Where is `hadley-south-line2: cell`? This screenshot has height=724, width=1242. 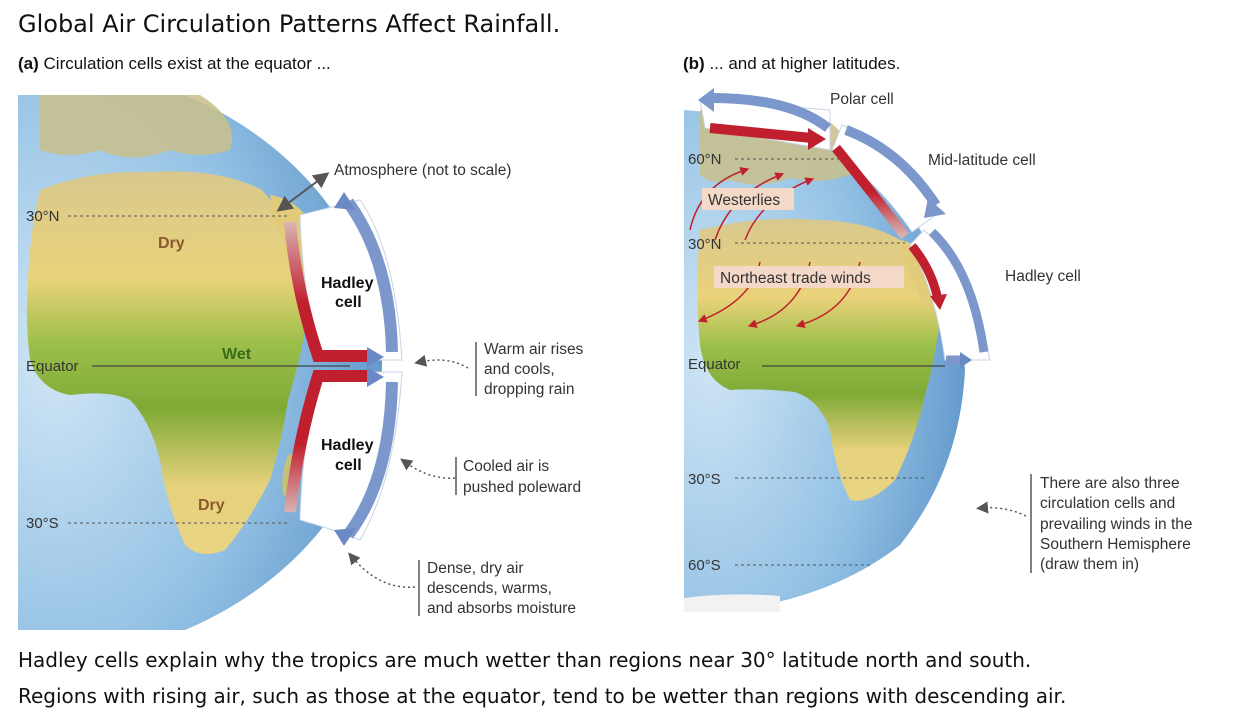 hadley-south-line2: cell is located at coordinates (348, 465).